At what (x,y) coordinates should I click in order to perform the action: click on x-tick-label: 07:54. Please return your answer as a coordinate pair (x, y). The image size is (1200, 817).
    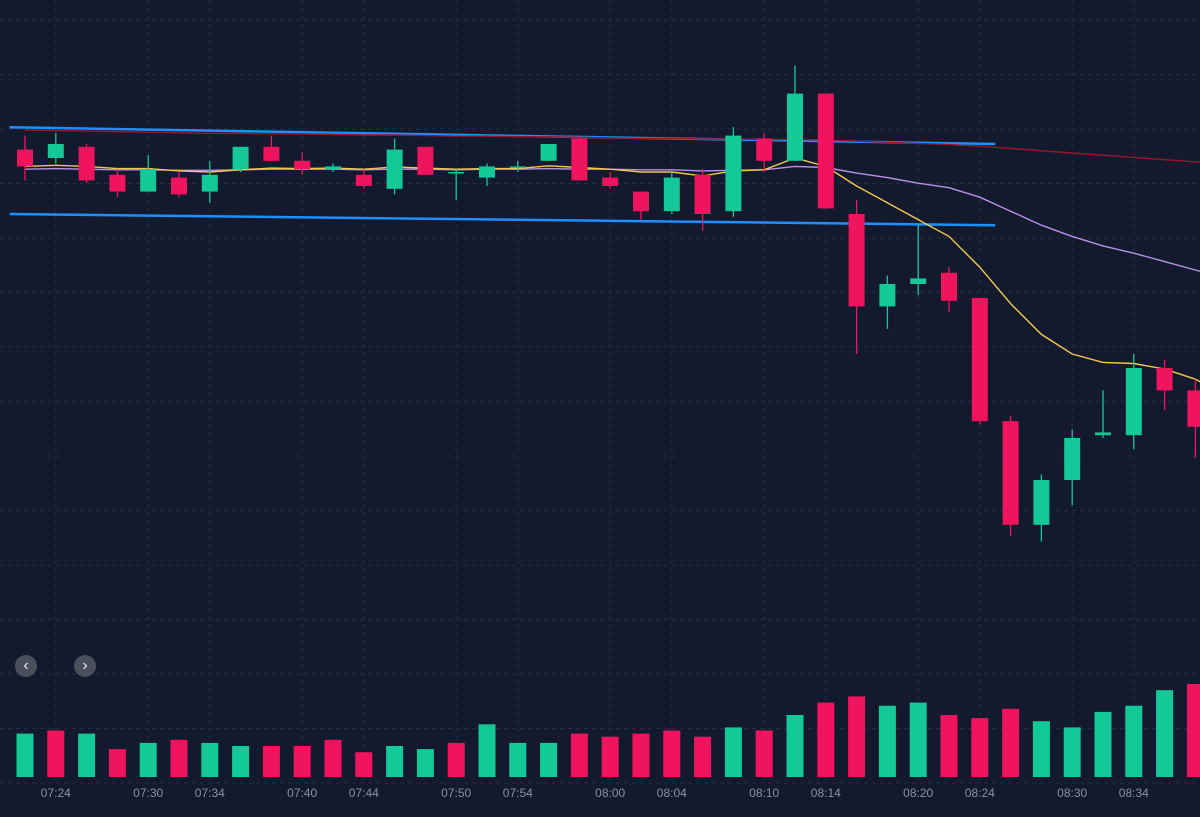
    Looking at the image, I should click on (518, 793).